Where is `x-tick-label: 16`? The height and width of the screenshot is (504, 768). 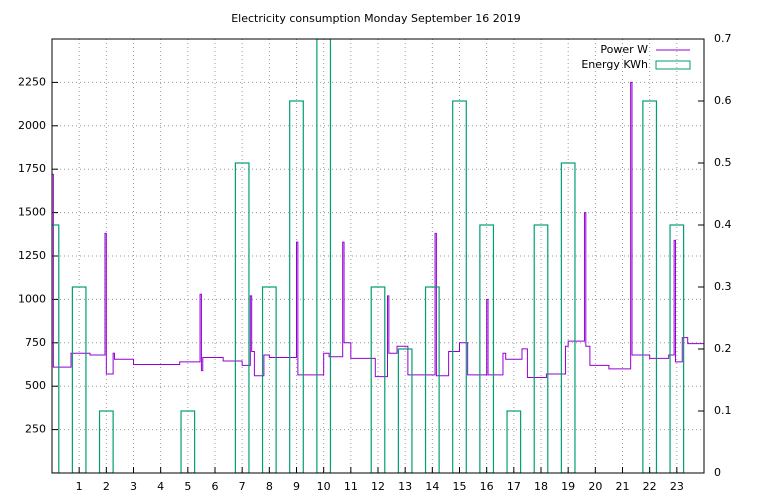 x-tick-label: 16 is located at coordinates (487, 486).